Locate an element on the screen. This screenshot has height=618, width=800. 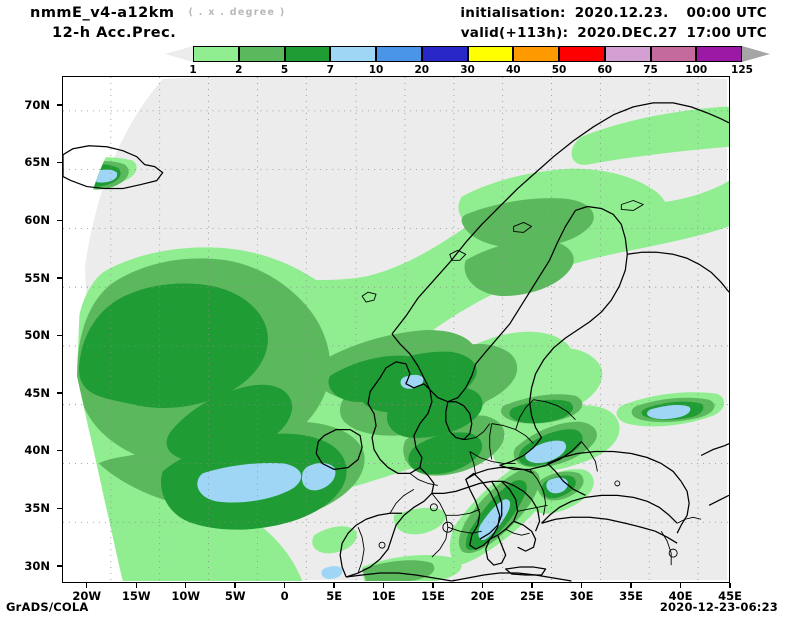
x-axis-label-0: 0 is located at coordinates (284, 596).